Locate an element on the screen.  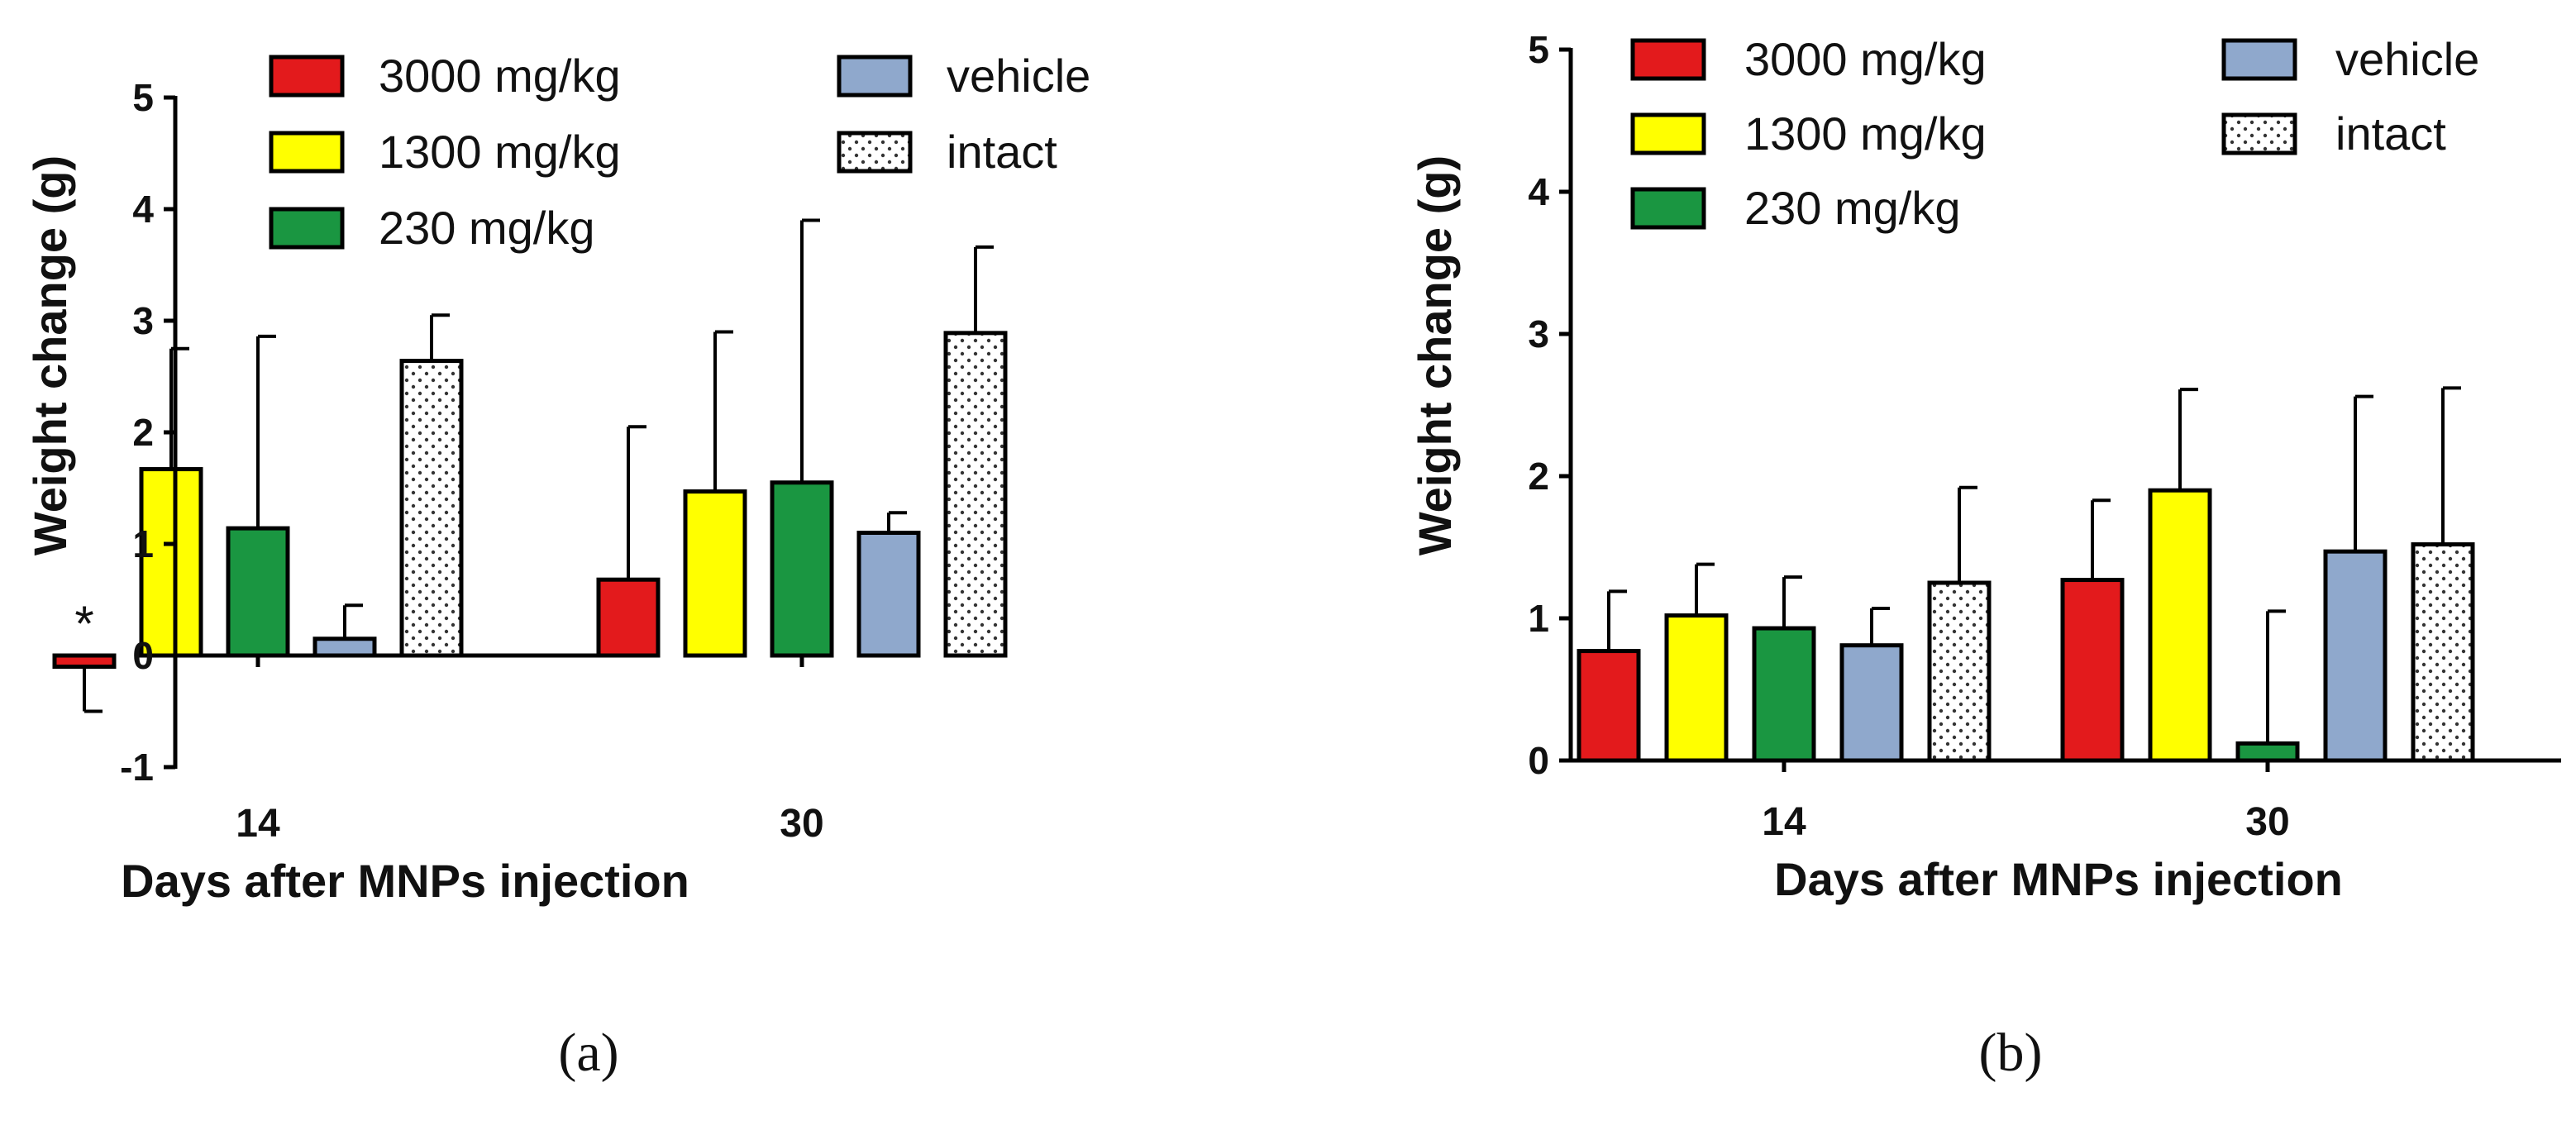
y-tick-label: -1 is located at coordinates (137, 767).